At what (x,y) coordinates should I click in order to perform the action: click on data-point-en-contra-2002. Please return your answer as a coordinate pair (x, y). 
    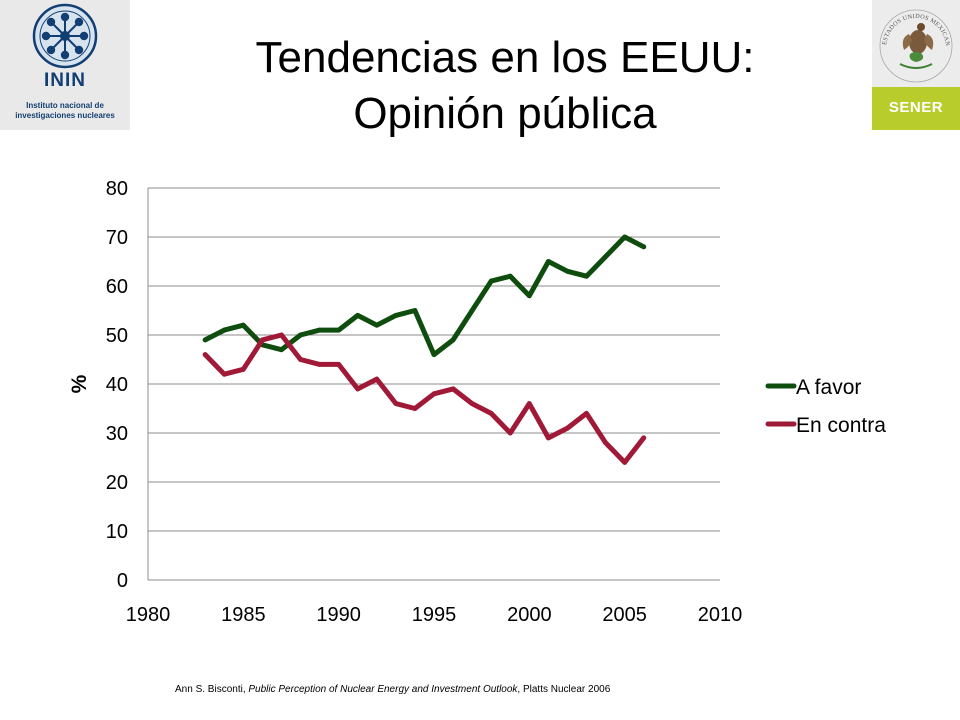
    Looking at the image, I should click on (567, 428).